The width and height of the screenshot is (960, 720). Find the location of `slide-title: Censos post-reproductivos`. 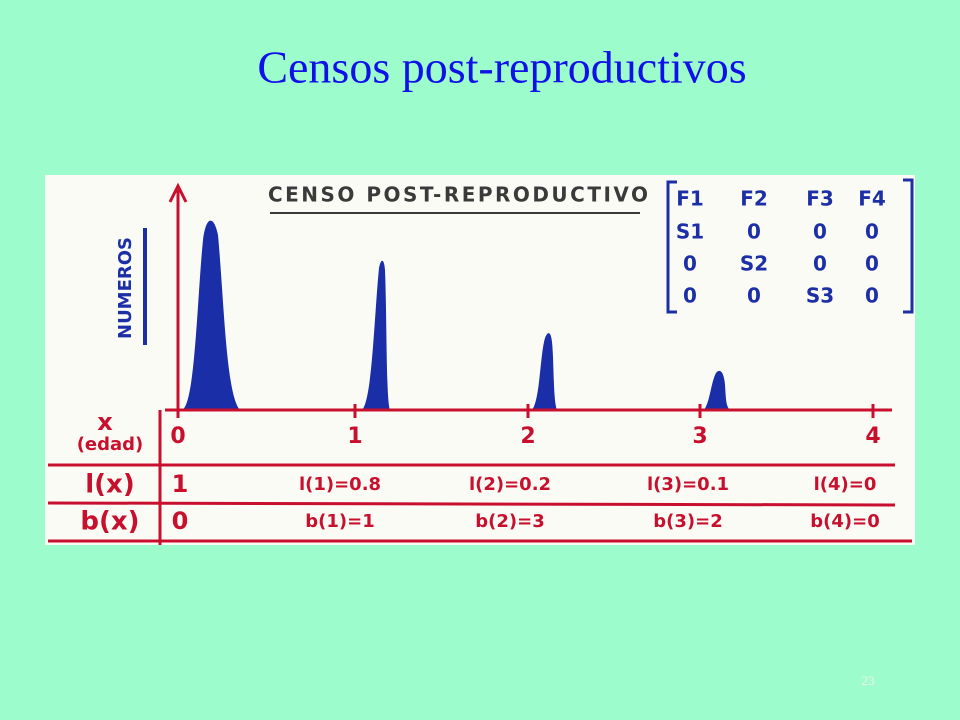

slide-title: Censos post-reproductivos is located at coordinates (501, 67).